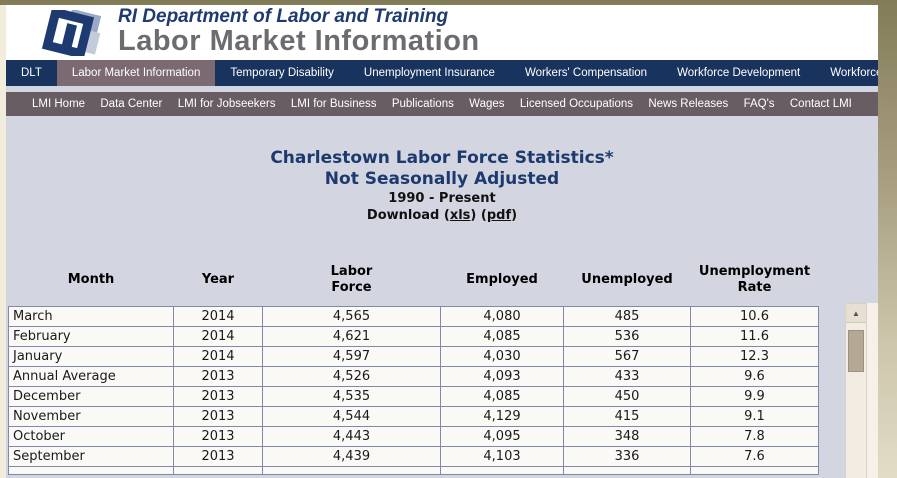  I want to click on cell-labor-force: 4,621, so click(351, 336).